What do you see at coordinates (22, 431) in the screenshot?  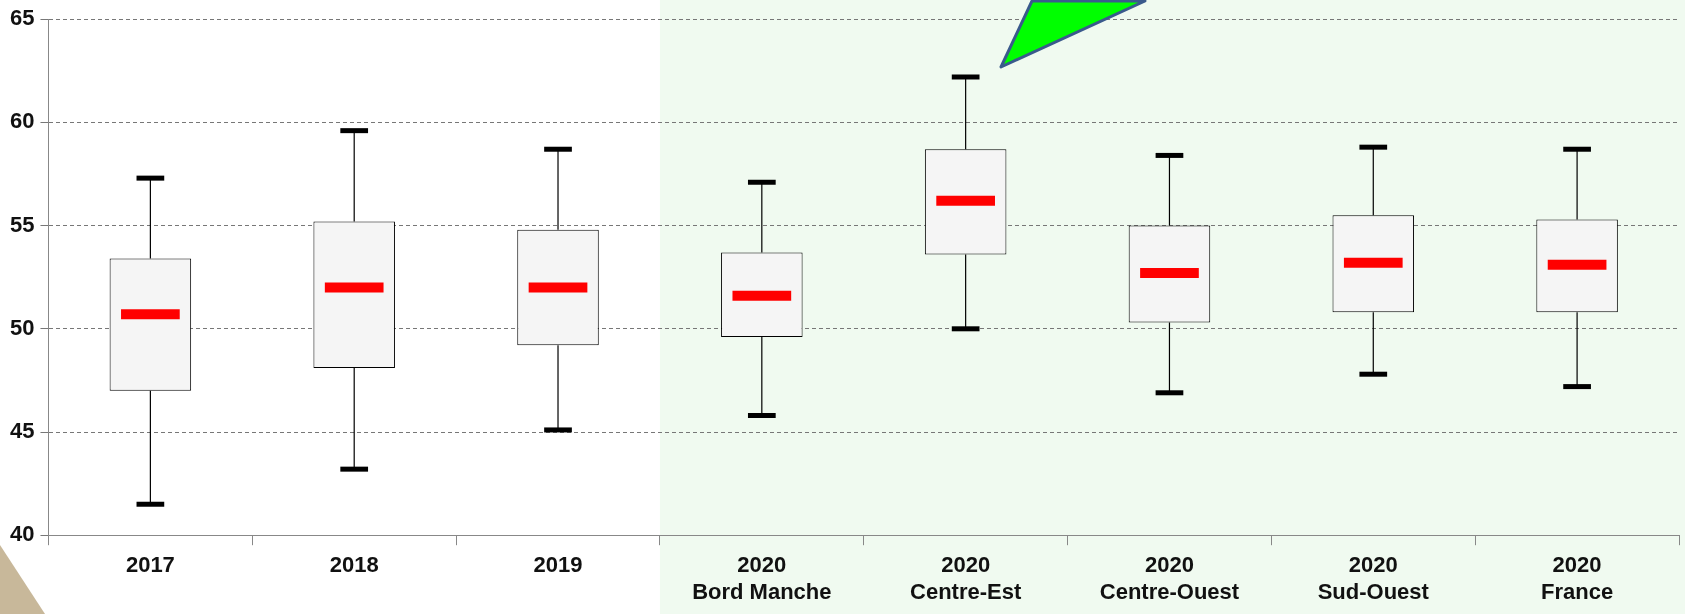 I see `y-tick-label: 45` at bounding box center [22, 431].